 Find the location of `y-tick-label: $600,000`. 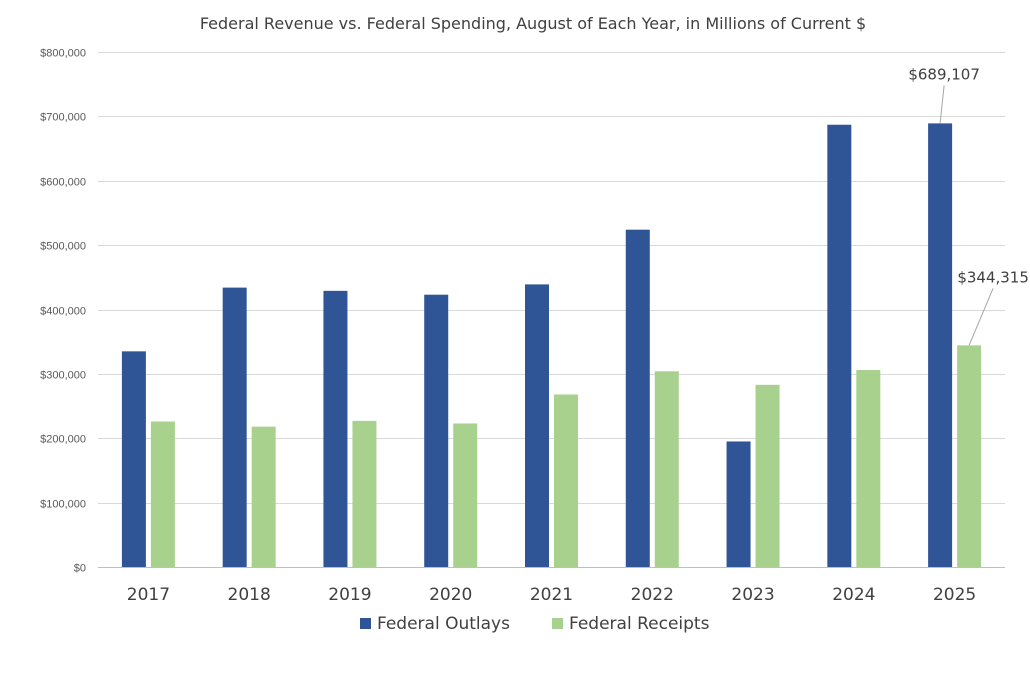

y-tick-label: $600,000 is located at coordinates (63, 183).